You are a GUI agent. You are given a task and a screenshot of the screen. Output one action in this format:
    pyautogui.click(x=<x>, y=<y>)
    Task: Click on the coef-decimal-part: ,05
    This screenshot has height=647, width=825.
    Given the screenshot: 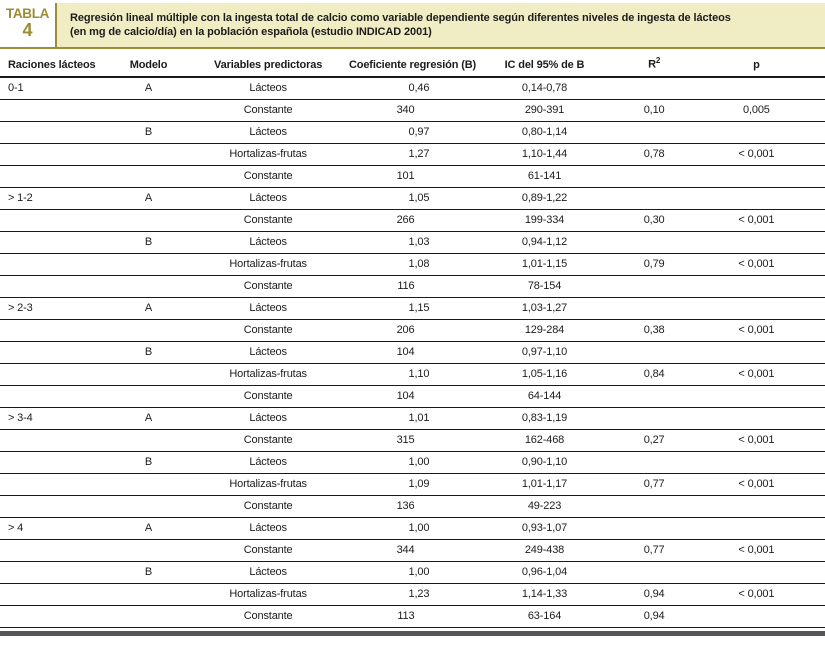 What is the action you would take?
    pyautogui.click(x=422, y=197)
    